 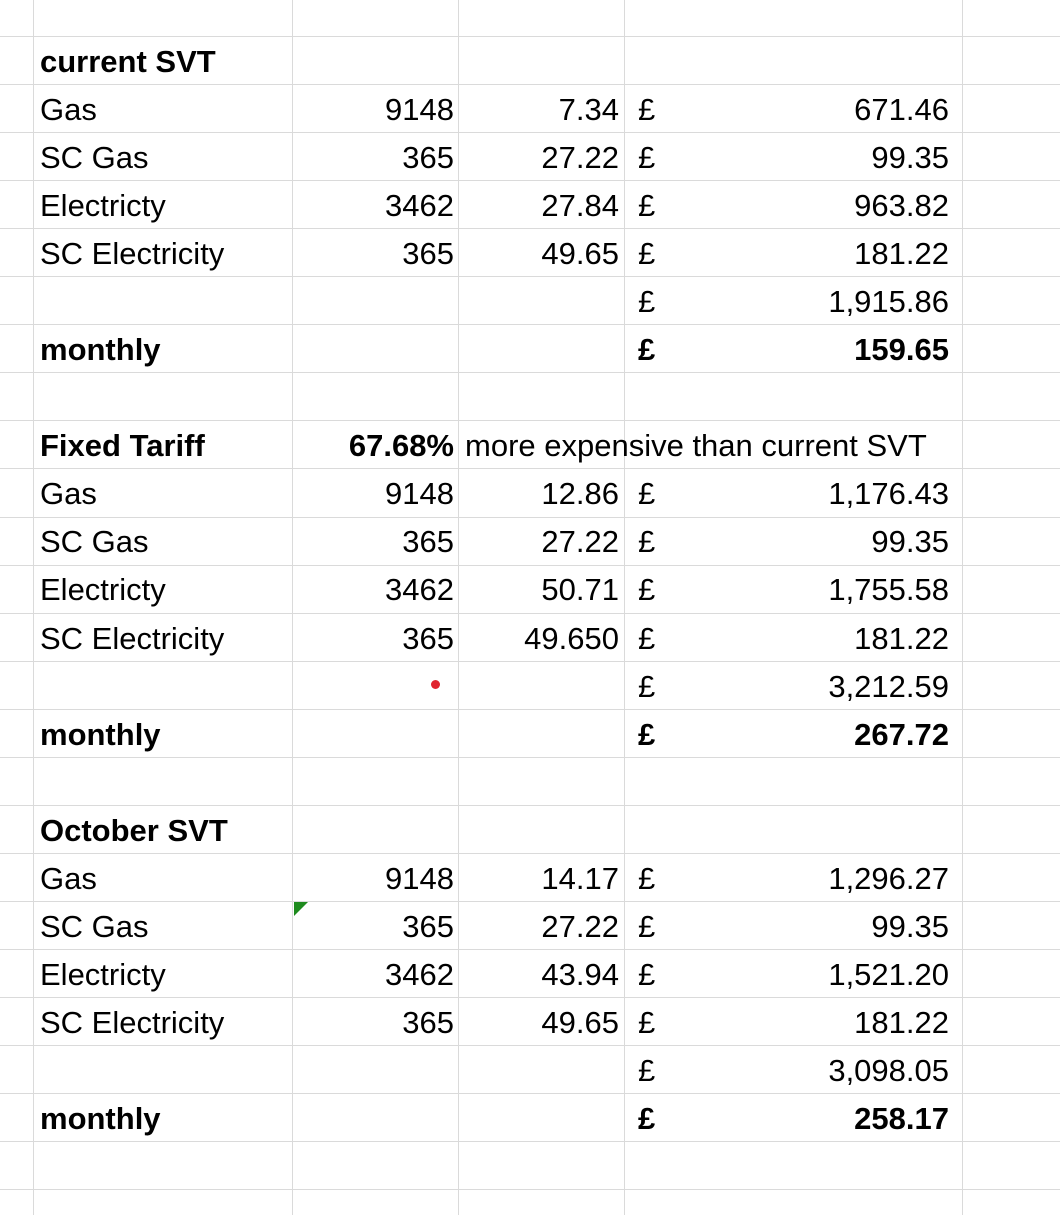 I want to click on total-amount: 1,915.86, so click(x=888, y=301).